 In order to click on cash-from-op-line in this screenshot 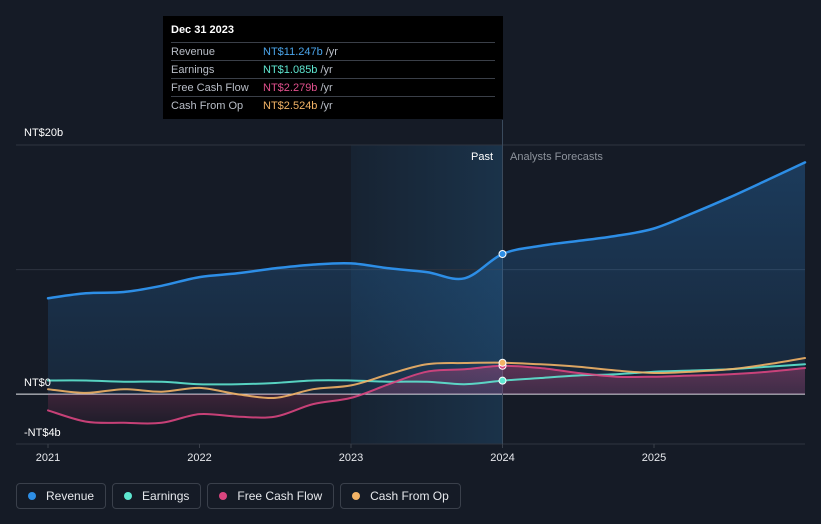, I will do `click(426, 378)`.